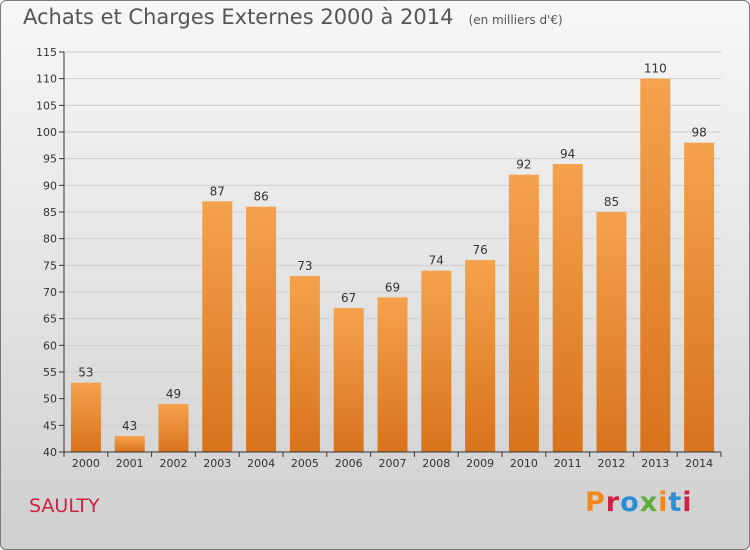 Image resolution: width=750 pixels, height=550 pixels. What do you see at coordinates (304, 266) in the screenshot?
I see `value-label: 73` at bounding box center [304, 266].